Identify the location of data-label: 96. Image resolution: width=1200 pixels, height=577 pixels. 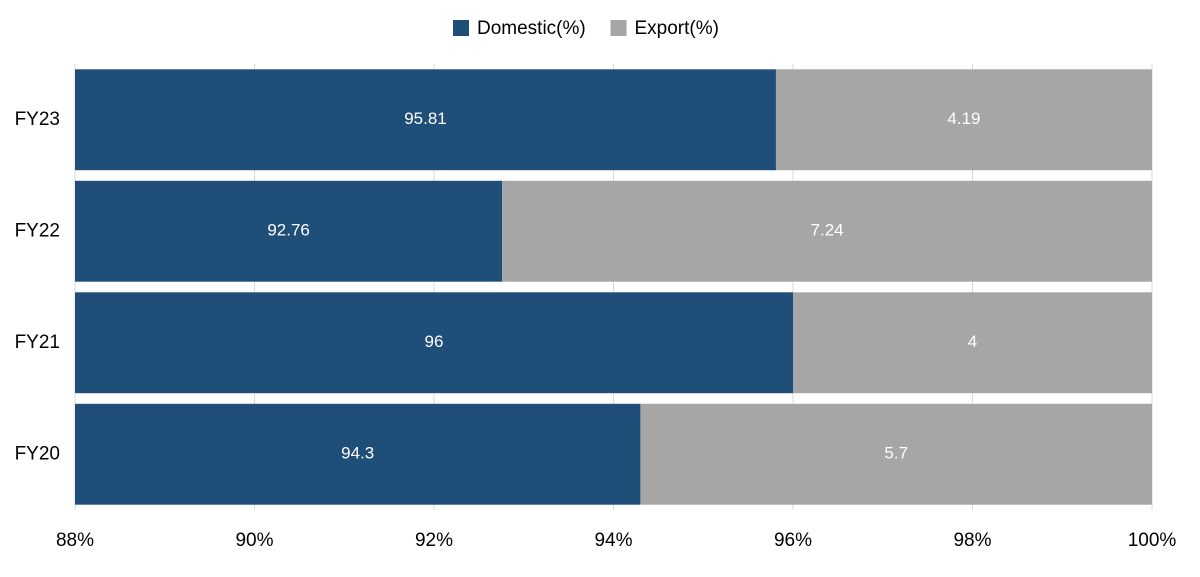
(434, 341).